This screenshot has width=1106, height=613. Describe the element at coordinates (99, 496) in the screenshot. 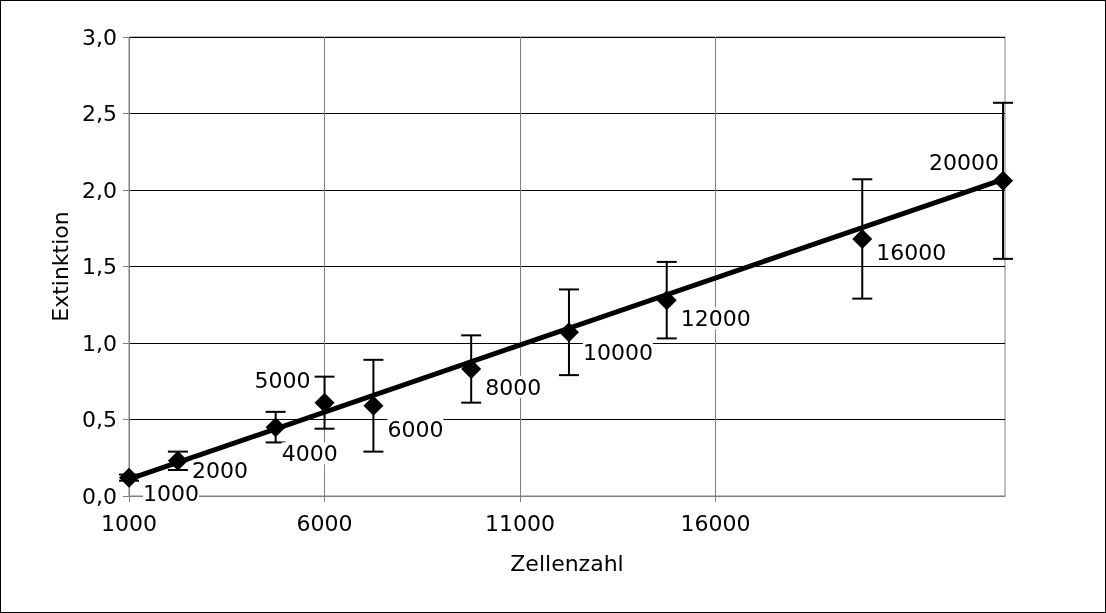

I see `y-tick-label: 0,0` at that location.